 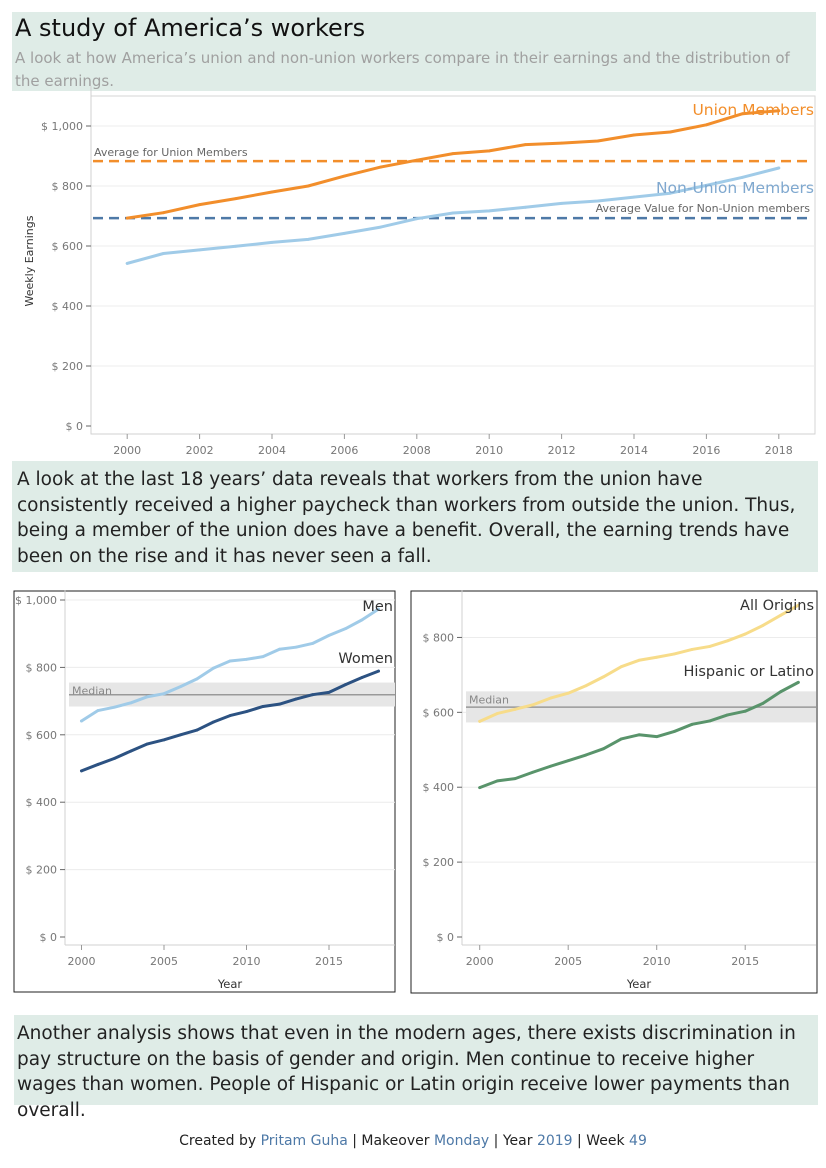 I want to click on x-tick-label: 2000, so click(x=127, y=450).